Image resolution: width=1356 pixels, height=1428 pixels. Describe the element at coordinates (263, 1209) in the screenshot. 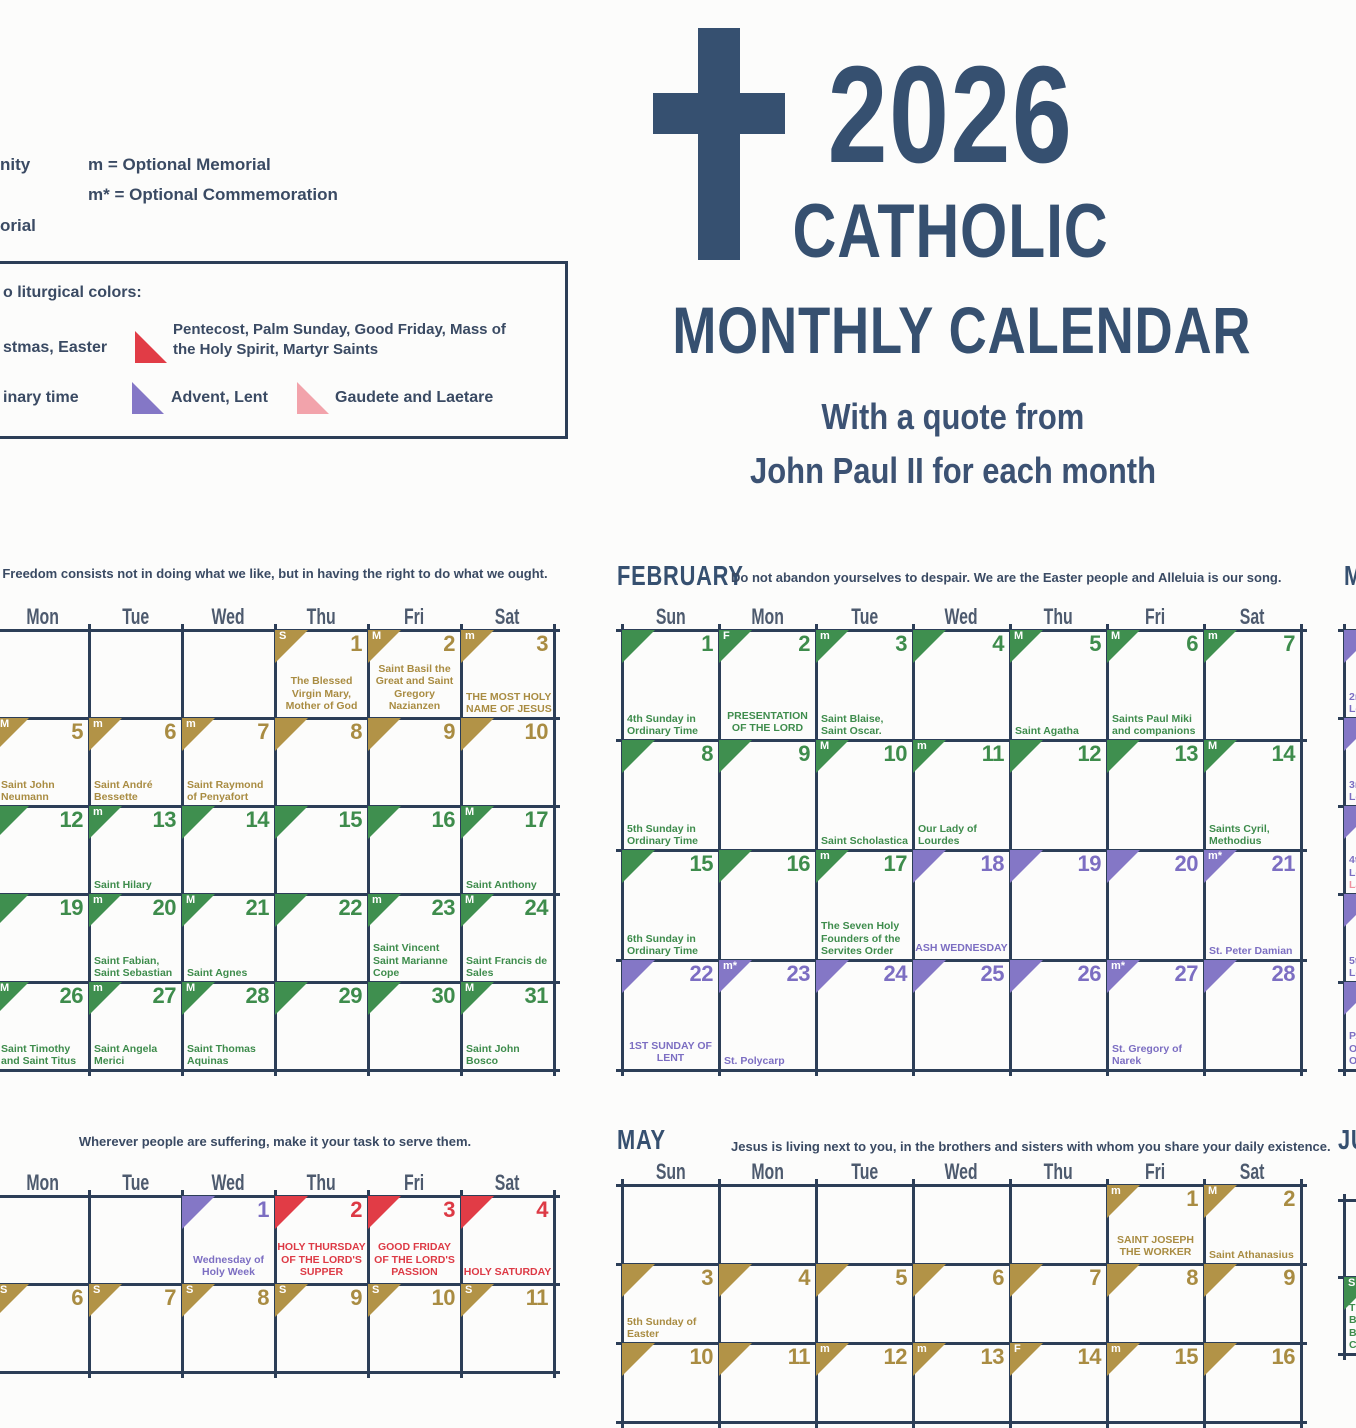

I see `day-number: 1` at that location.